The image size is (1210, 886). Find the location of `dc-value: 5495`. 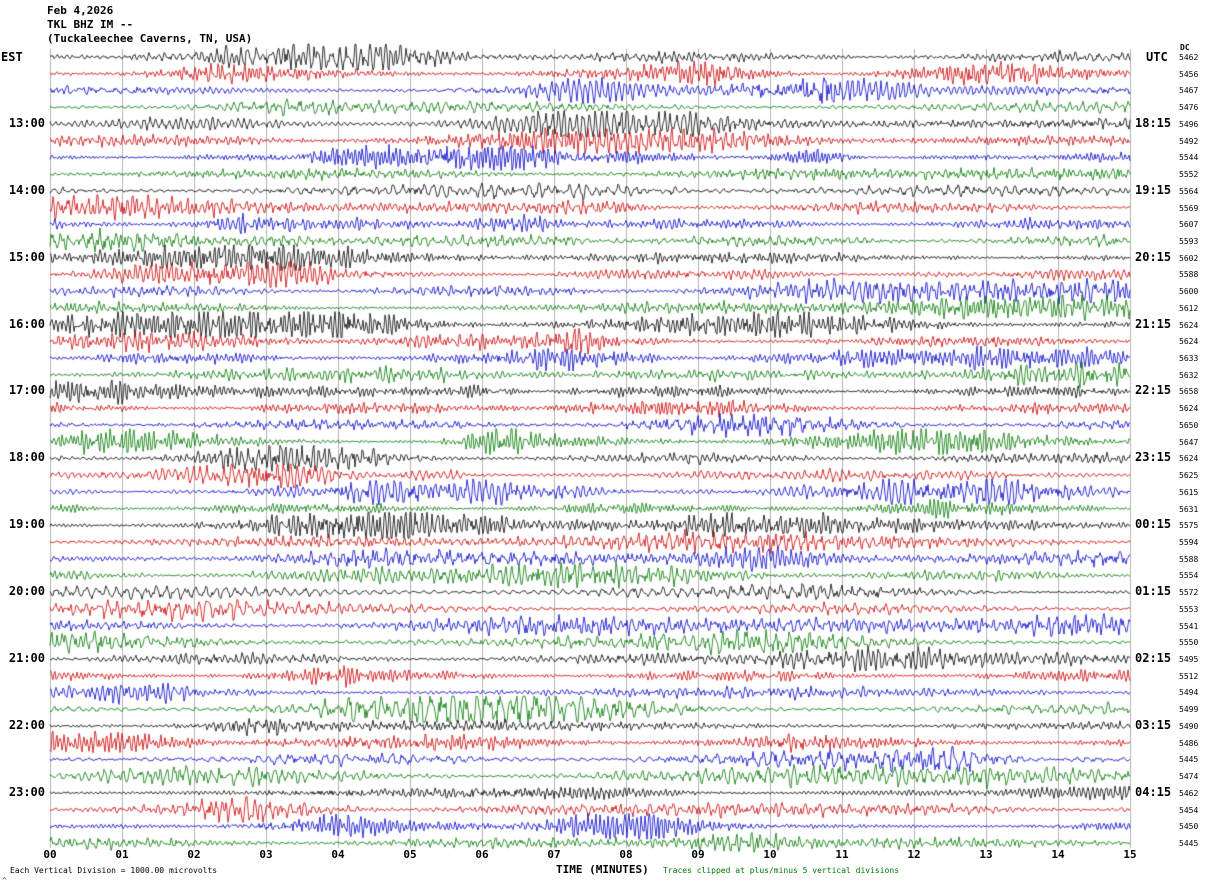

dc-value: 5495 is located at coordinates (1189, 660).